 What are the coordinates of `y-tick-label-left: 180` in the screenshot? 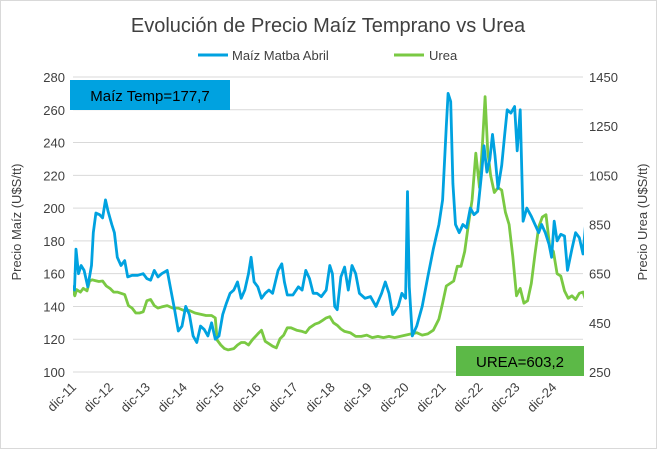 It's located at (54, 241).